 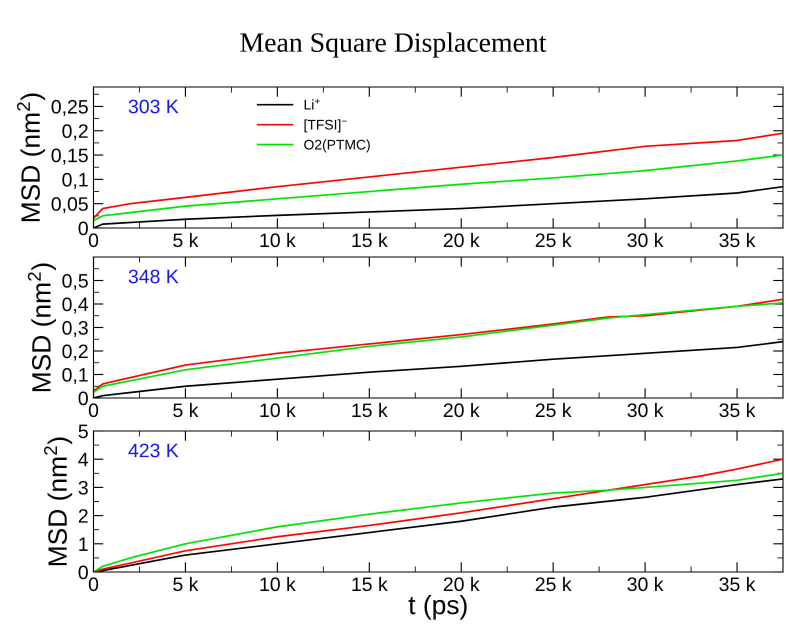 What do you see at coordinates (83, 544) in the screenshot?
I see `y-tick-label: 1` at bounding box center [83, 544].